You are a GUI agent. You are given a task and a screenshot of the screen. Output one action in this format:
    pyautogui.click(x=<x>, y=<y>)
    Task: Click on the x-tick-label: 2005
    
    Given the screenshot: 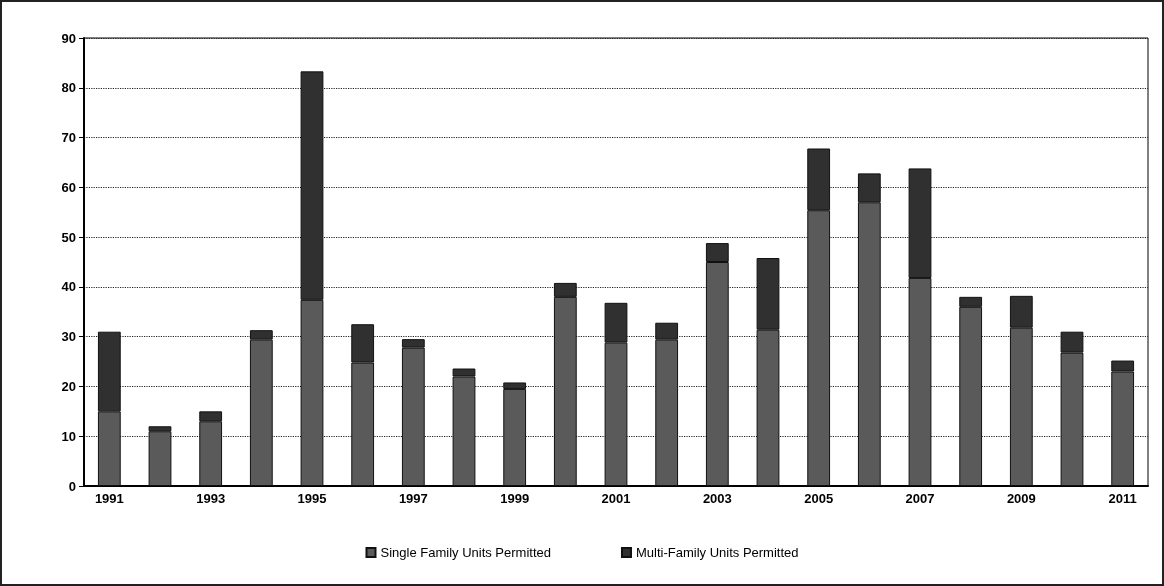 What is the action you would take?
    pyautogui.click(x=819, y=498)
    